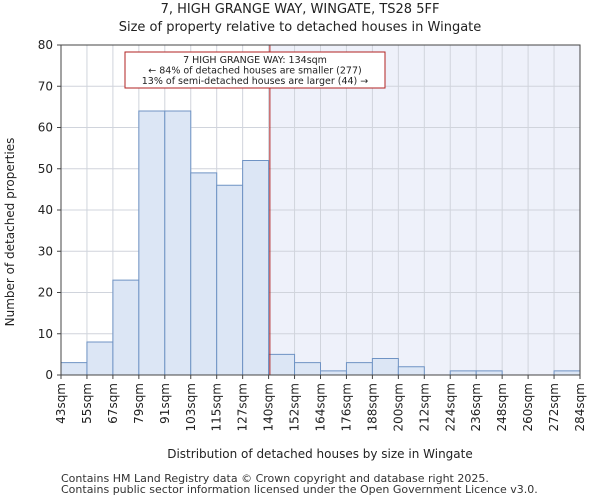 This screenshot has width=600, height=500. Describe the element at coordinates (554, 407) in the screenshot. I see `x-tick-label: 272sqm` at that location.